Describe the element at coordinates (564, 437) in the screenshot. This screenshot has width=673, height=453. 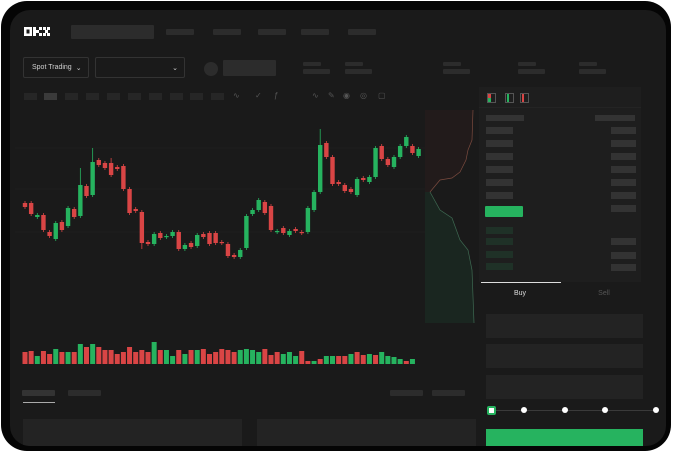
I see `buy-button` at that location.